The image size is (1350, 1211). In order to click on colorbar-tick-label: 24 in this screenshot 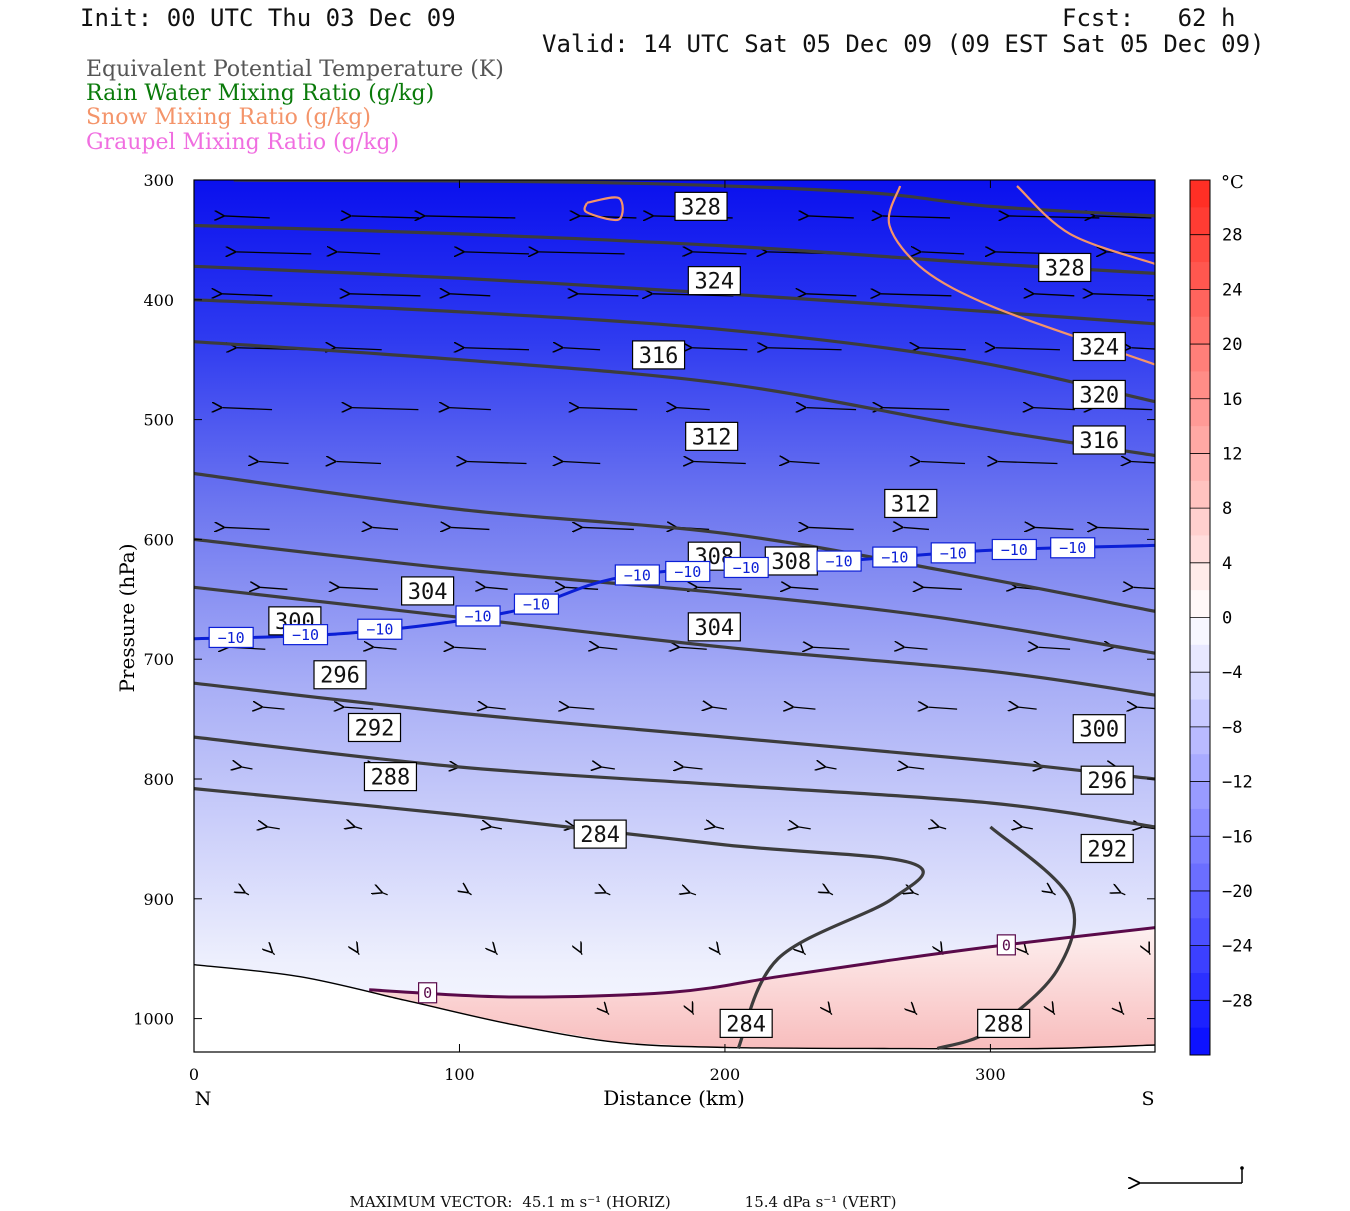, I will do `click(1232, 290)`.